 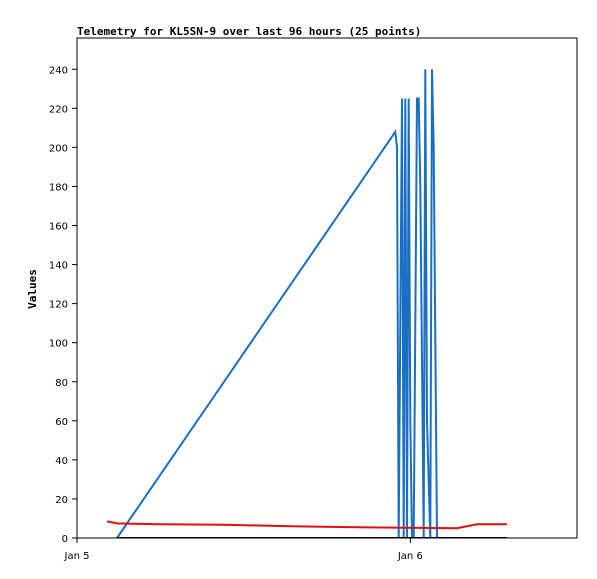 I want to click on y-tick-label: 20, so click(x=61, y=500).